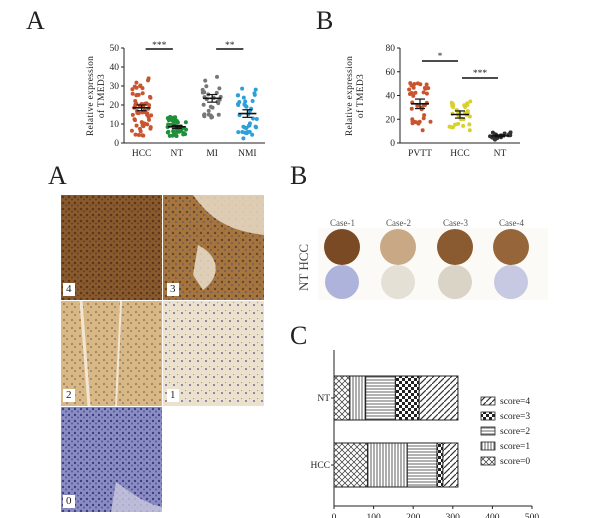  What do you see at coordinates (173, 395) in the screenshot?
I see `ihc-tile-label: 1` at bounding box center [173, 395].